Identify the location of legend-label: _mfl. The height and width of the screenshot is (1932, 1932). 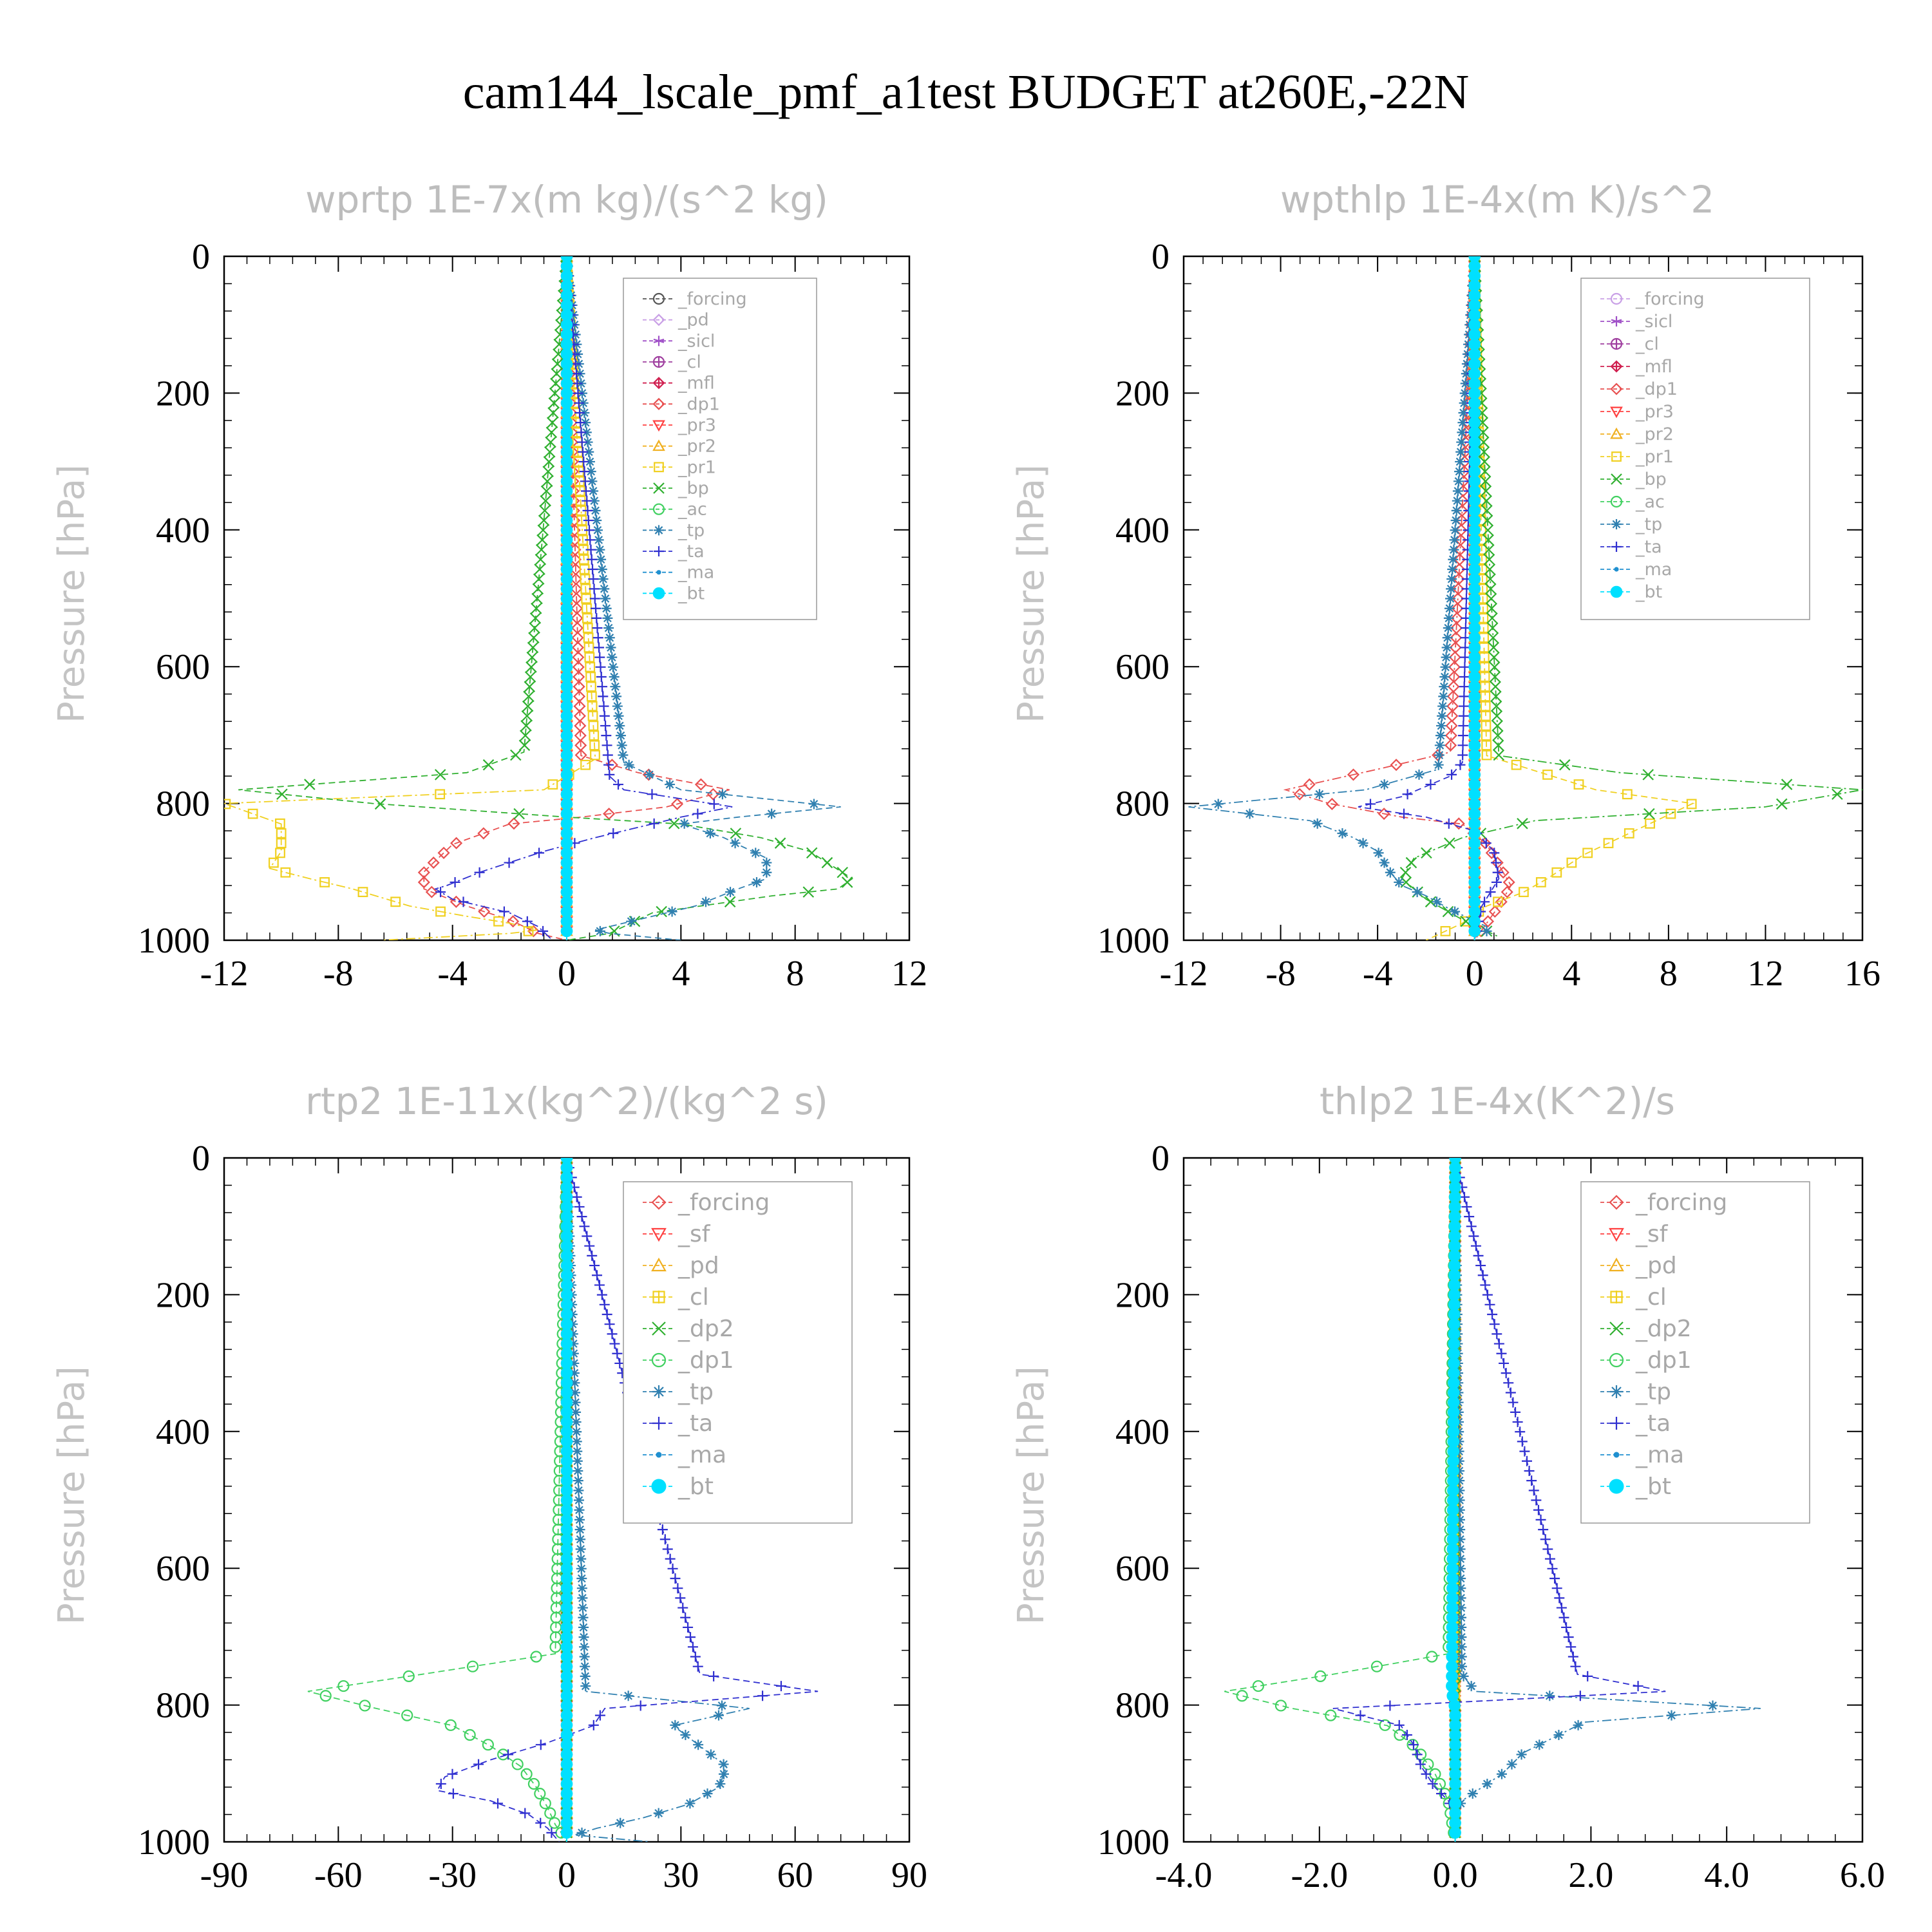
(696, 383).